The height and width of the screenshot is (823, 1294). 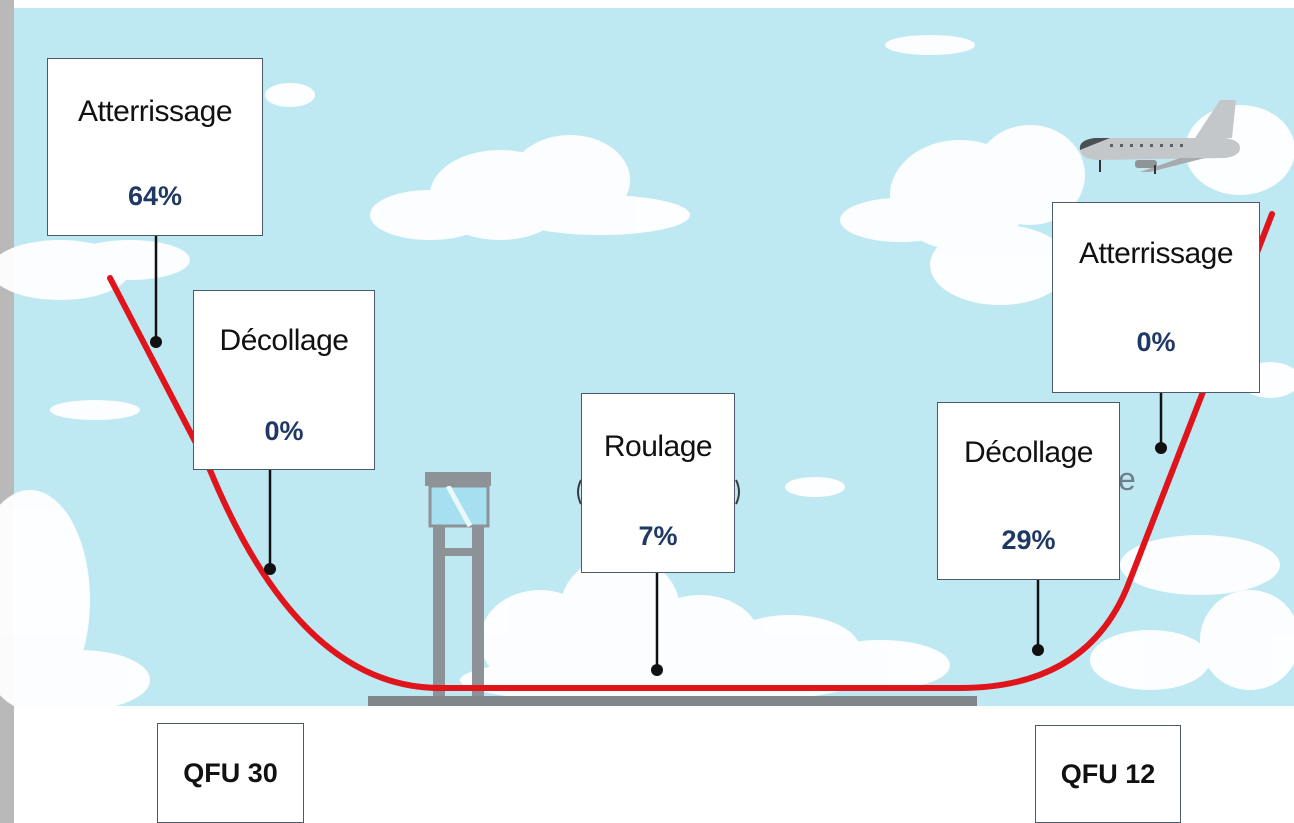 I want to click on card-value: 29%, so click(x=1028, y=540).